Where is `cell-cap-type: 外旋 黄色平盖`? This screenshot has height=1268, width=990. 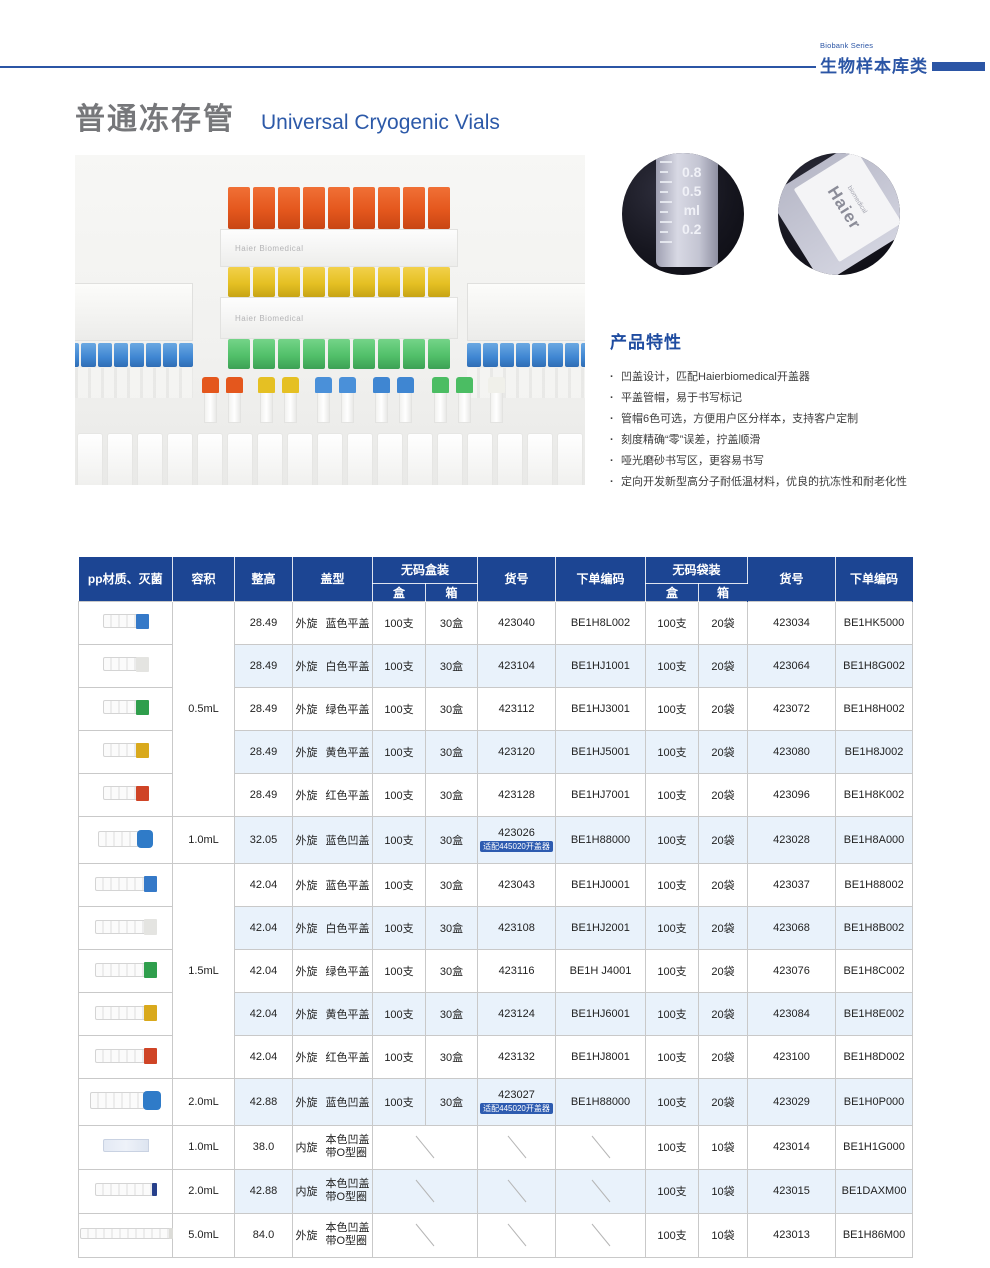
cell-cap-type: 外旋 黄色平盖 is located at coordinates (332, 751).